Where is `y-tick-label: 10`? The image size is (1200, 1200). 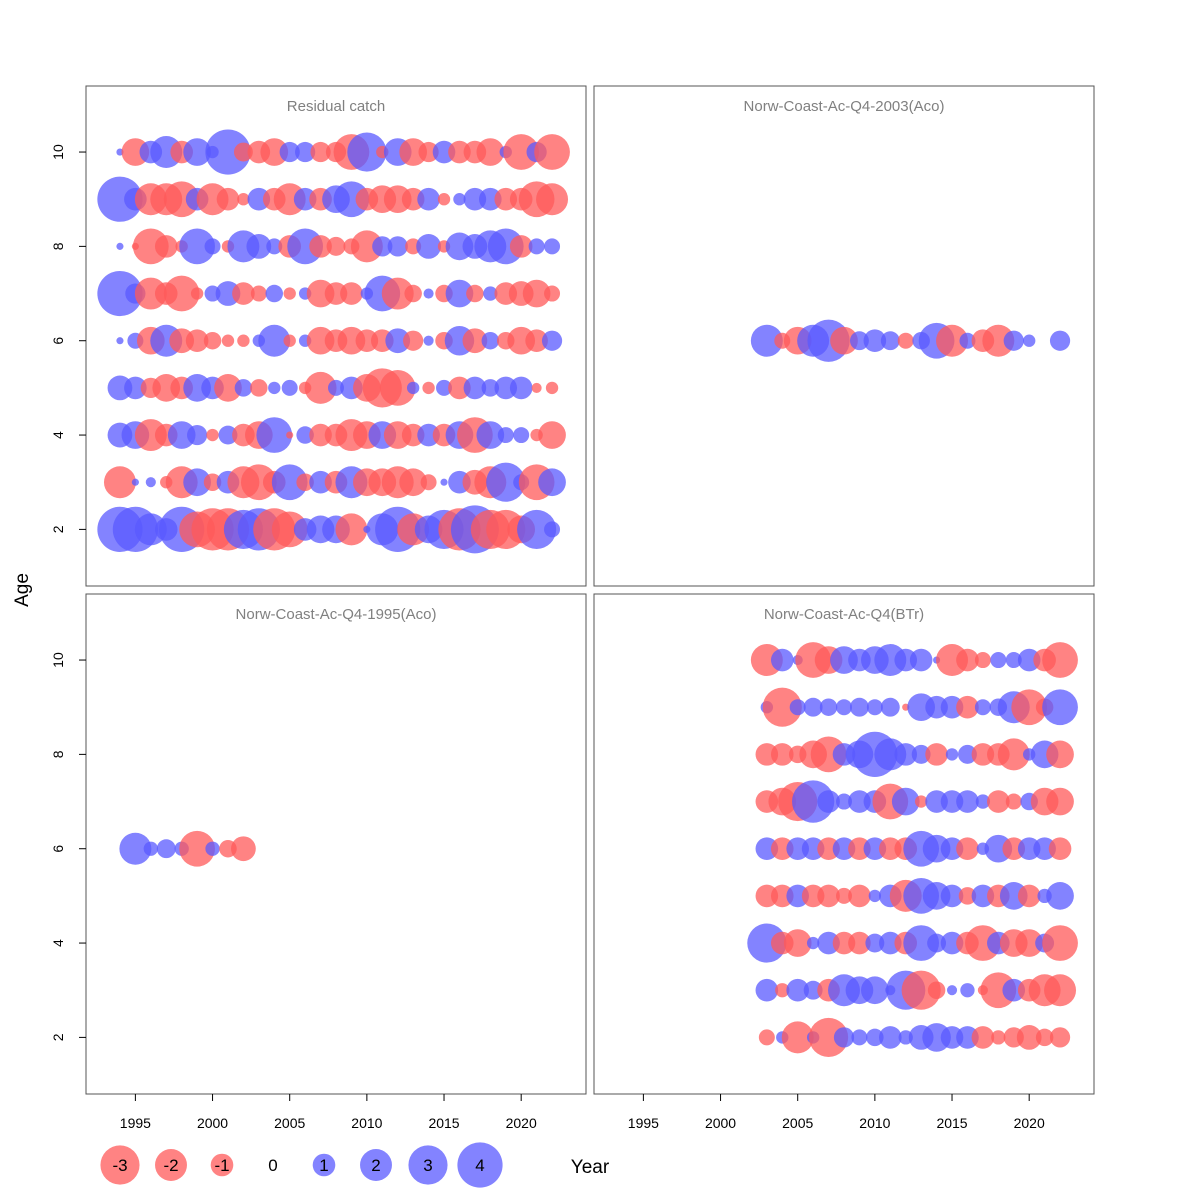 y-tick-label: 10 is located at coordinates (58, 152).